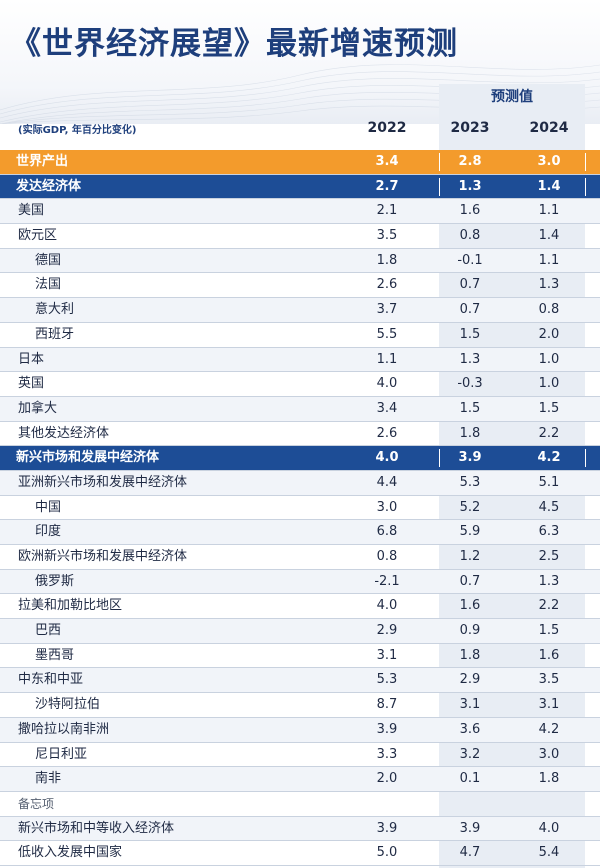  Describe the element at coordinates (470, 705) in the screenshot. I see `value-cell-2023: 3.1` at that location.